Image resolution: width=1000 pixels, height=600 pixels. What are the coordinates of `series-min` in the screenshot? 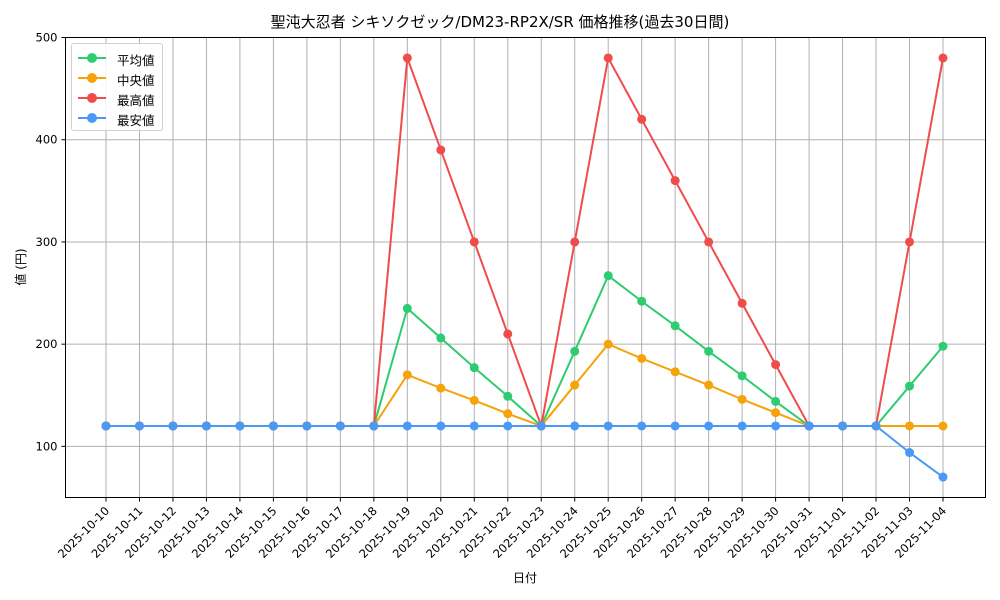 It's located at (524, 451).